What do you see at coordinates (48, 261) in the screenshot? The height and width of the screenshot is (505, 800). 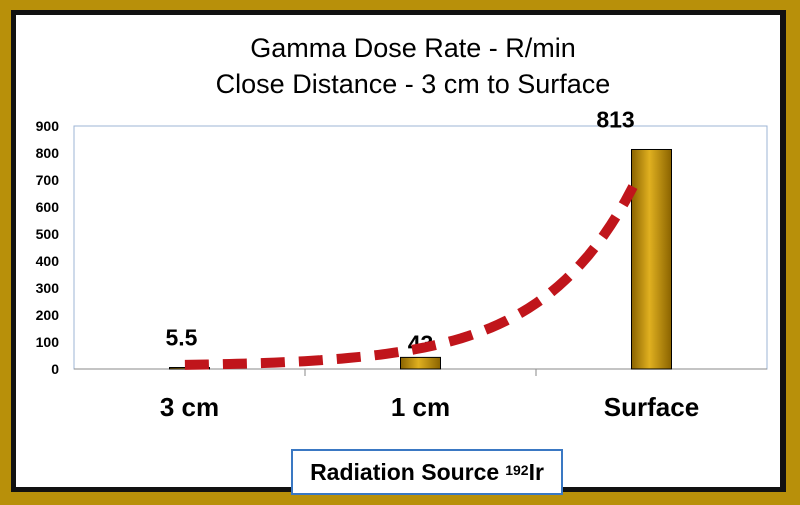 I see `y-tick-label-4: 400` at bounding box center [48, 261].